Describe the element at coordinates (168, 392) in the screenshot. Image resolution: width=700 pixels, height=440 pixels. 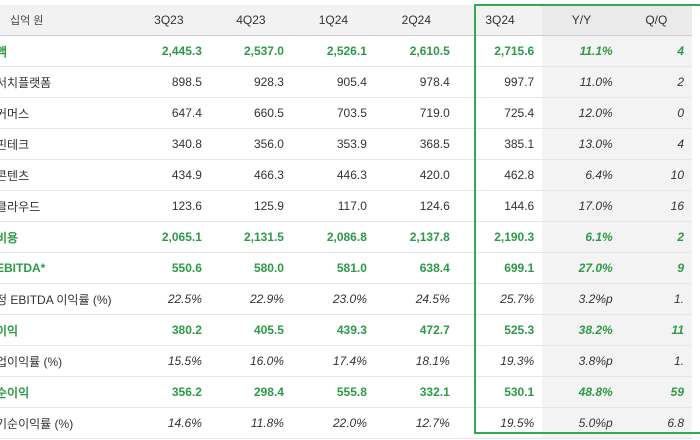
I see `table-cell: 356.2` at that location.